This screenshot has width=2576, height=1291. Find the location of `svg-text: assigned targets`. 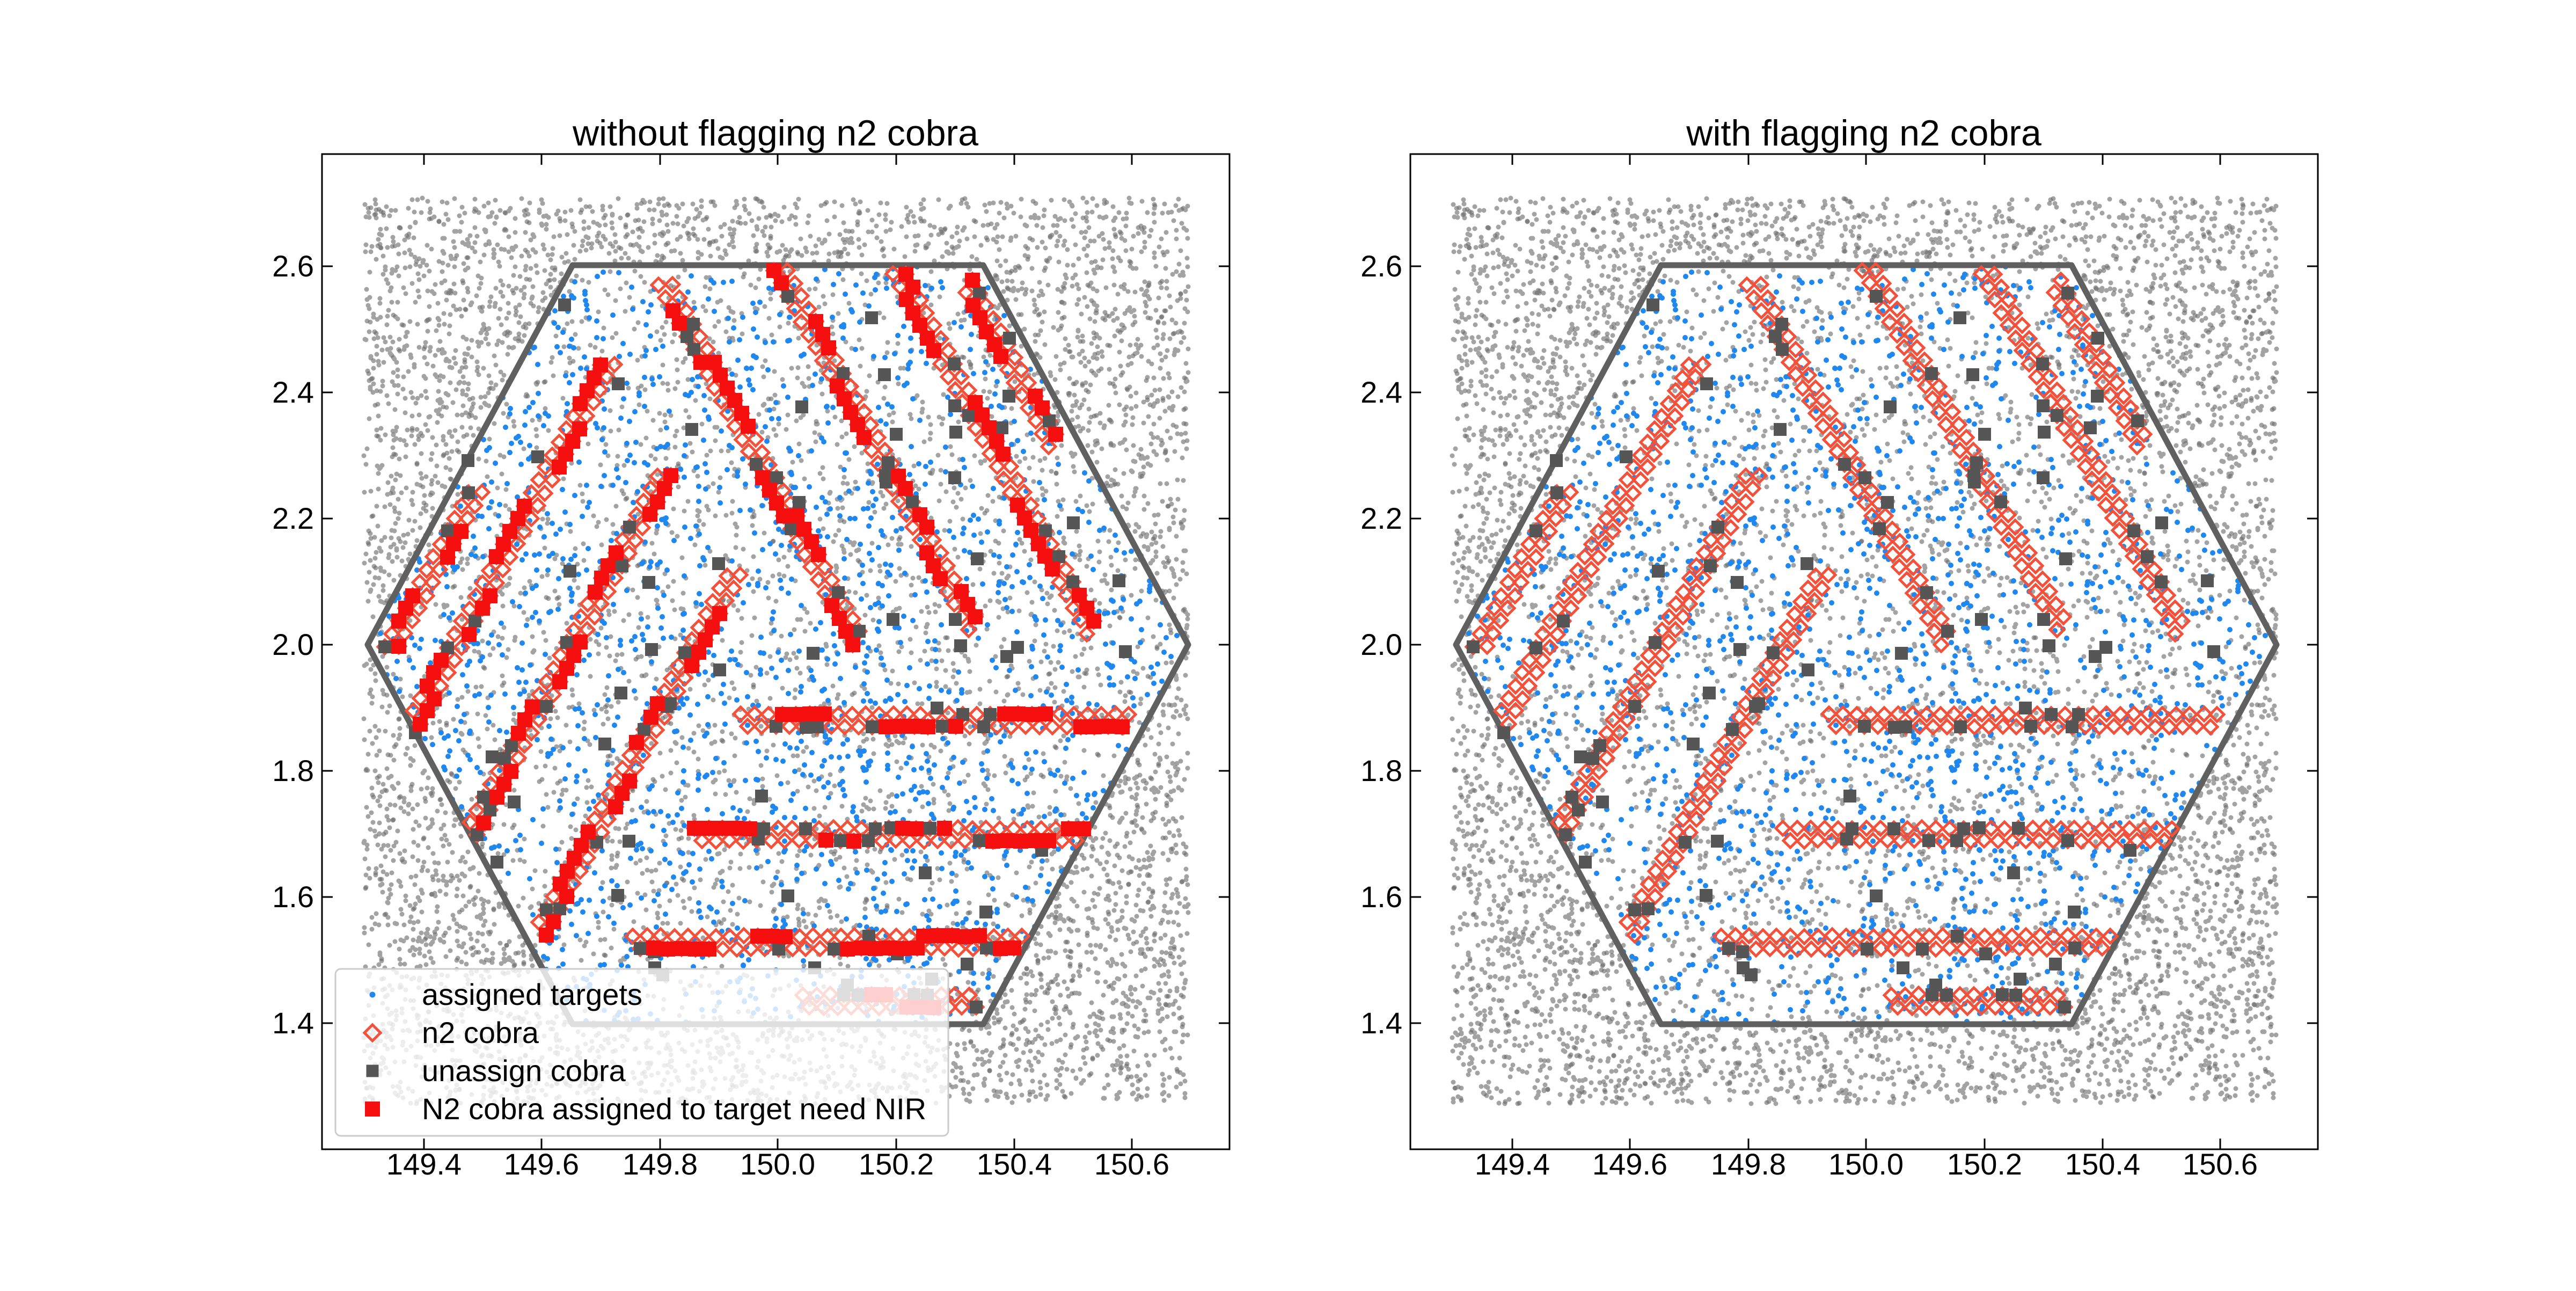

svg-text: assigned targets is located at coordinates (532, 994).